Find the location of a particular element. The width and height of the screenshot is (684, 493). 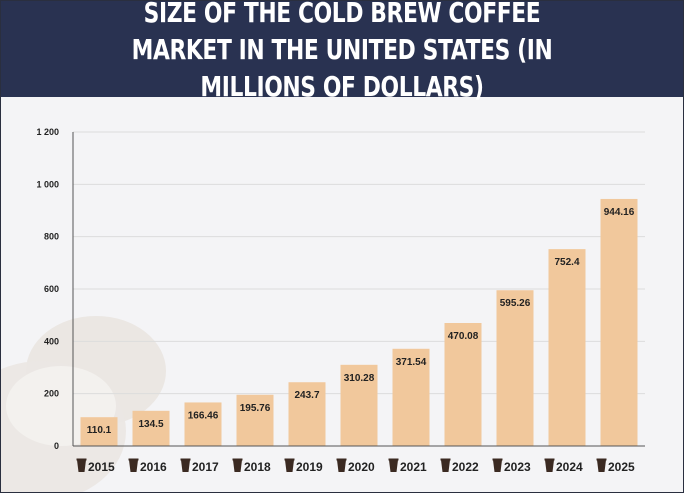

x-tick-2016: 2016 is located at coordinates (147, 466).